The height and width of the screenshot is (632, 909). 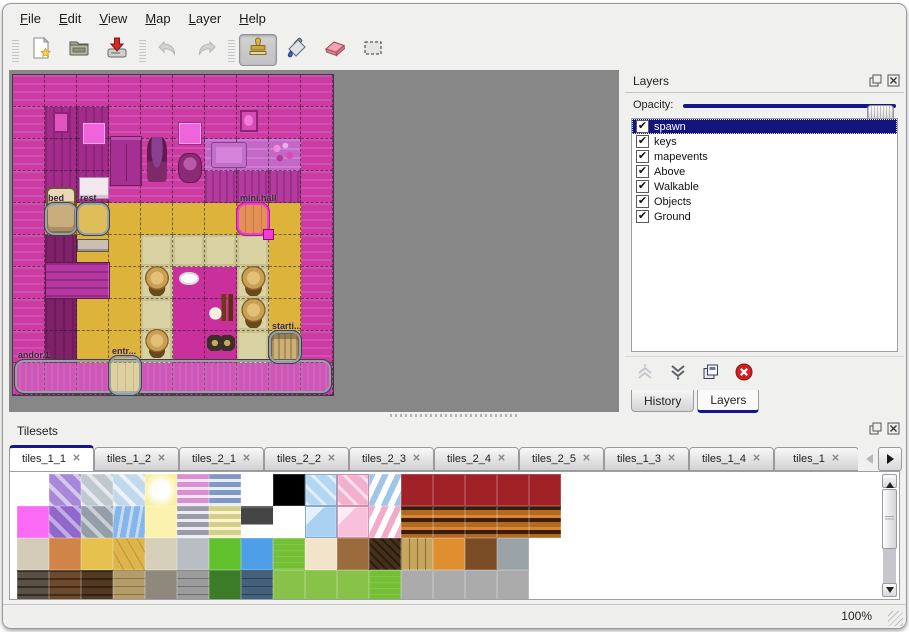 I want to click on dock-tab-history: History, so click(x=663, y=401).